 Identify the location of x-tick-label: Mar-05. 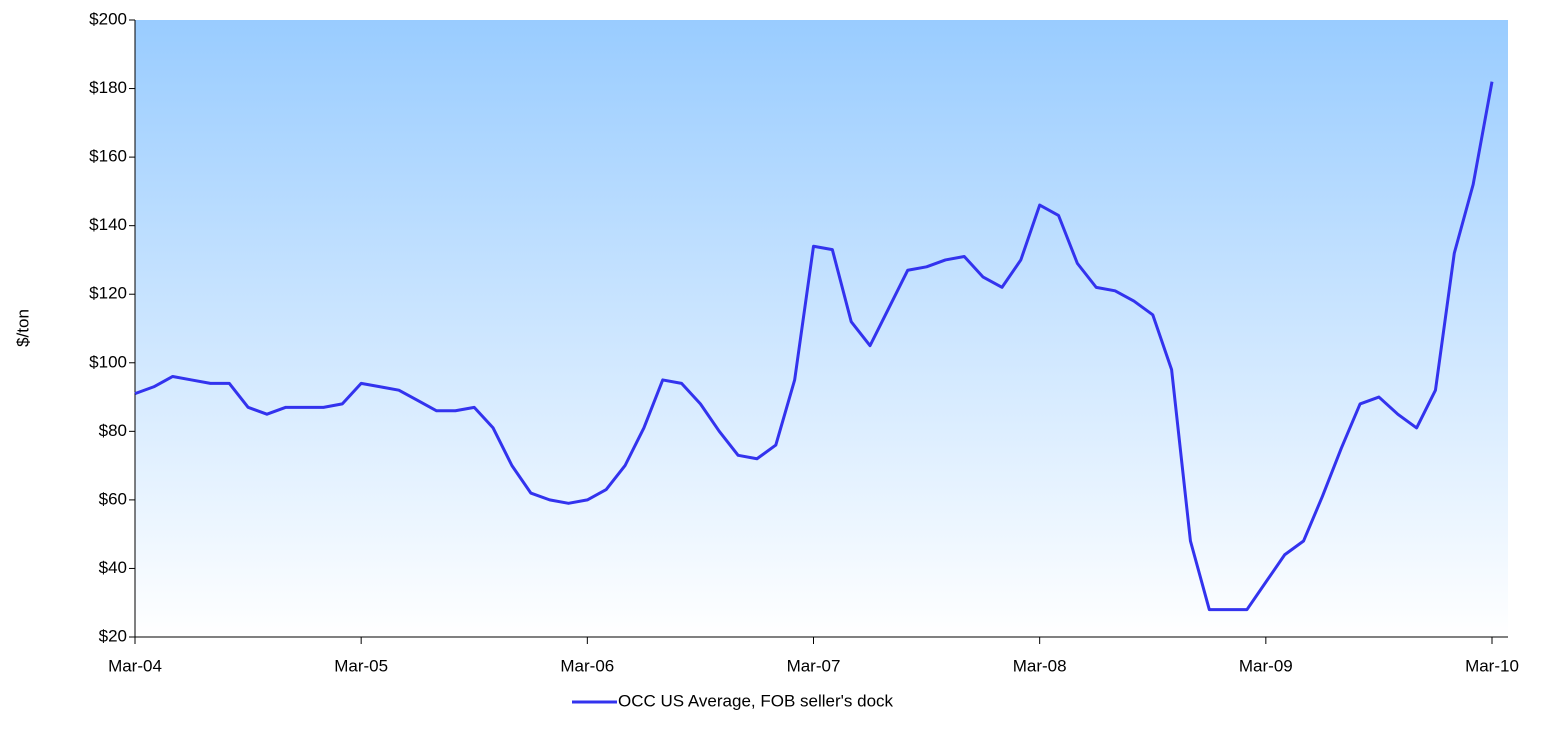
(361, 665).